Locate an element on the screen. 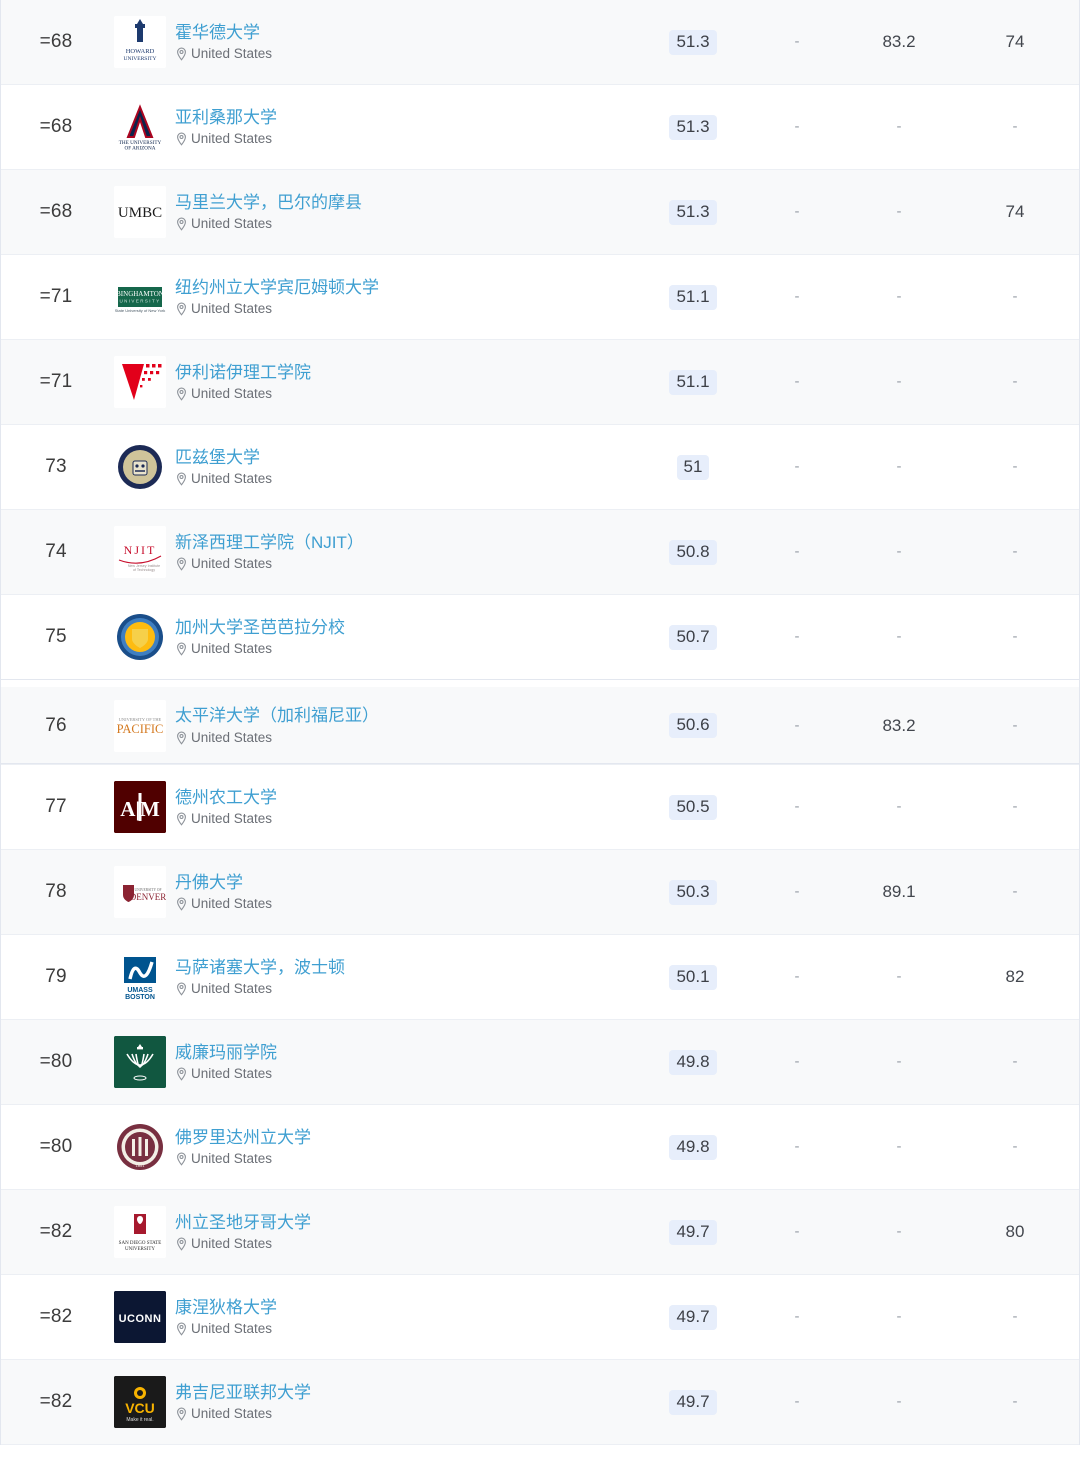  svg-text: UCONN is located at coordinates (140, 1319).